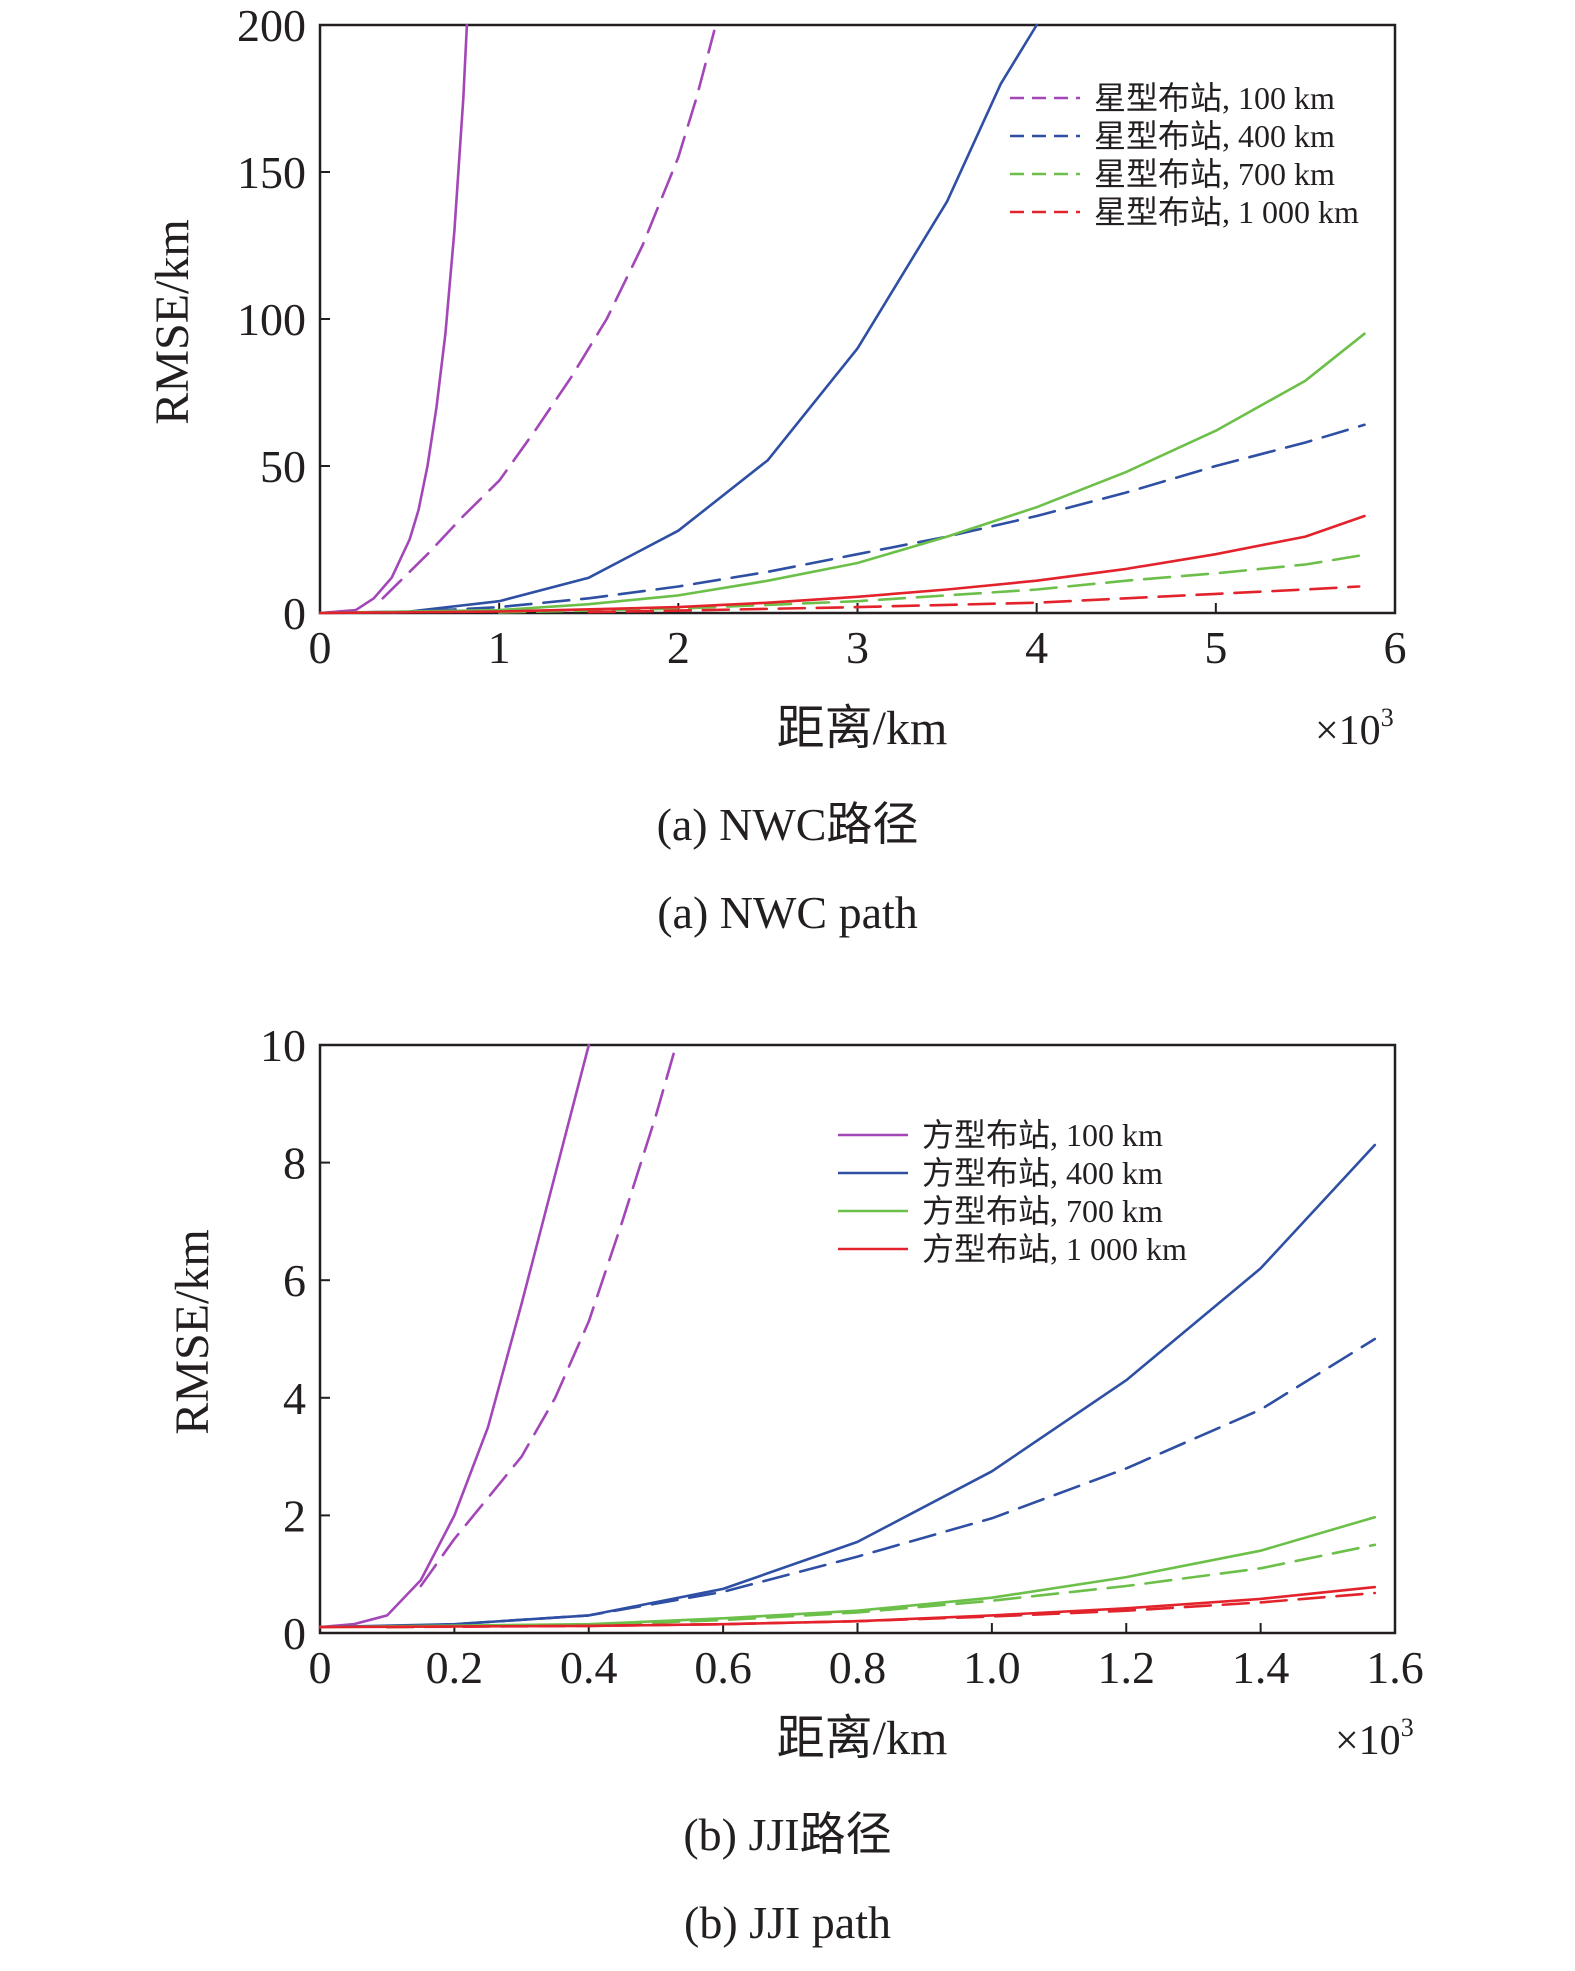 The image size is (1575, 1971). I want to click on y-tick-label: 100, so click(271, 319).